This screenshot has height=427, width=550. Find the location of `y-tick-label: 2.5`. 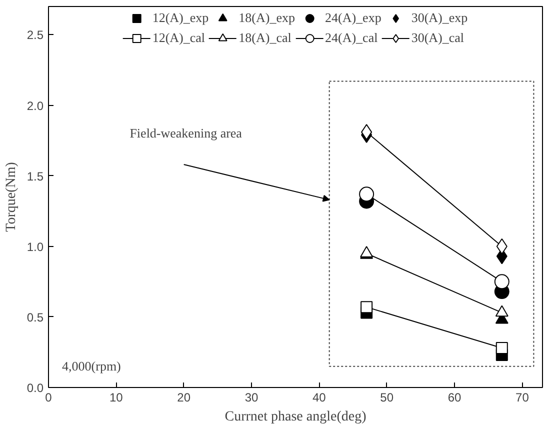

y-tick-label: 2.5 is located at coordinates (35, 35).